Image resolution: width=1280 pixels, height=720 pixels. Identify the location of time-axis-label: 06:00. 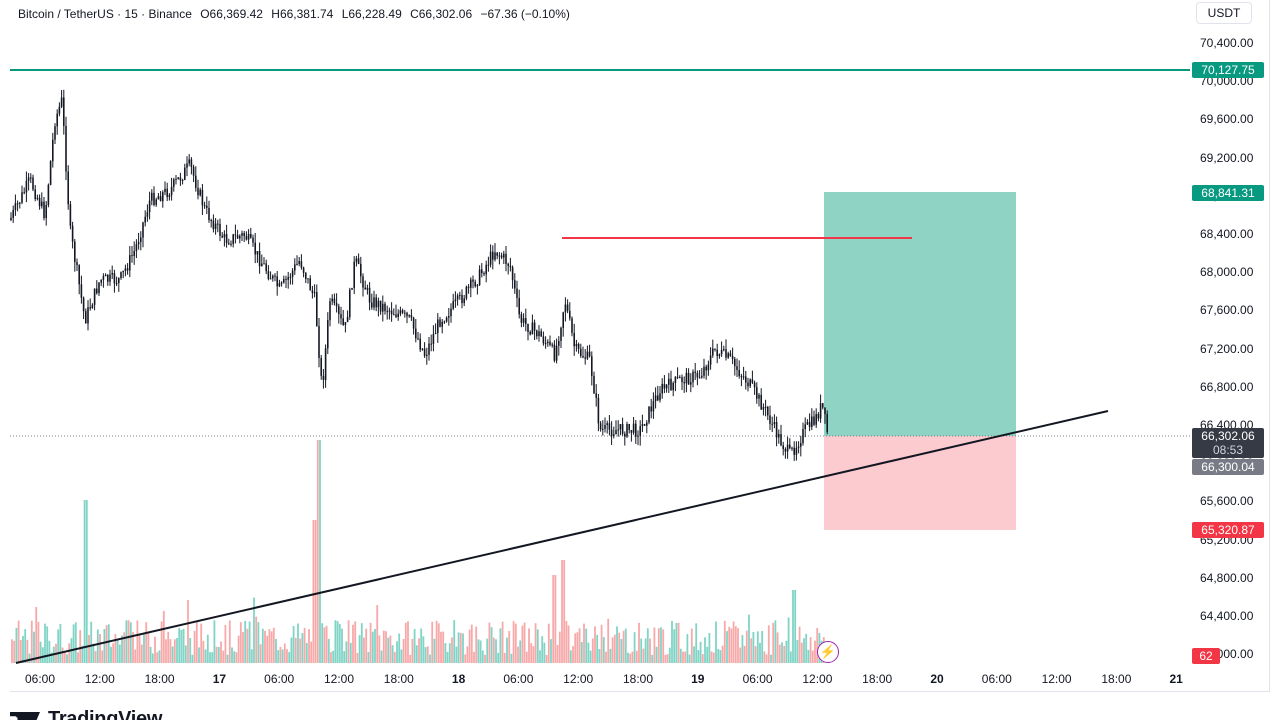
(279, 679).